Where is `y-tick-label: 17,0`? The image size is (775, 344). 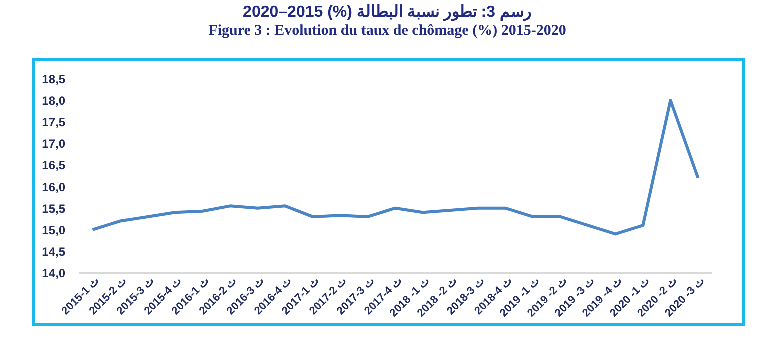
y-tick-label: 17,0 is located at coordinates (54, 144).